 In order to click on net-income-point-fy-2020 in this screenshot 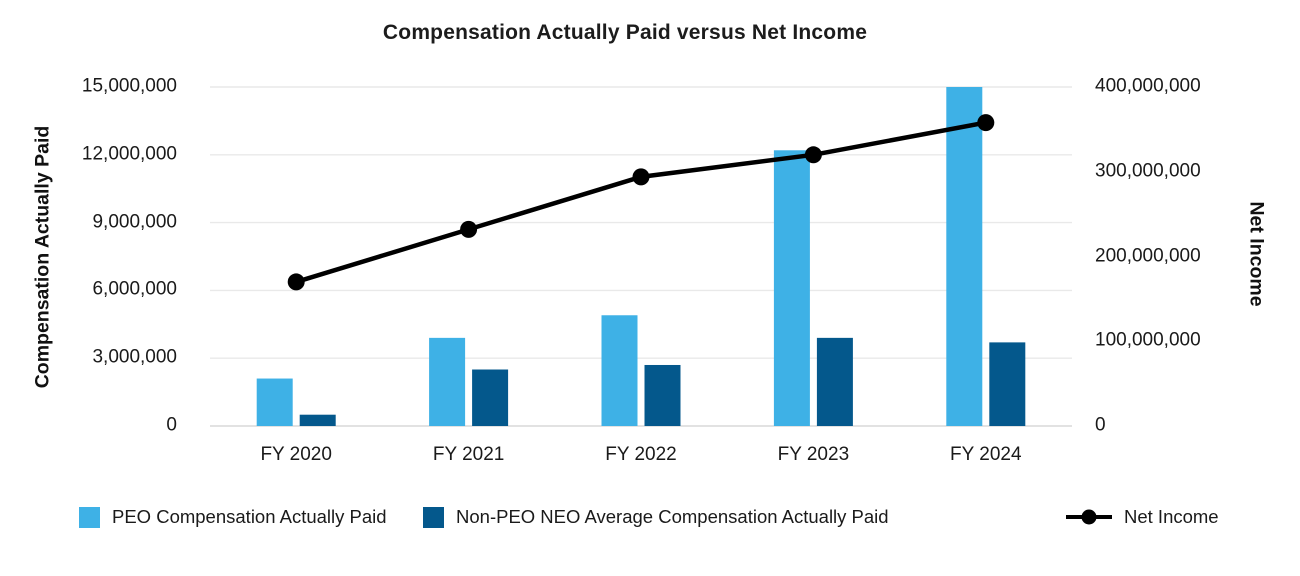, I will do `click(296, 282)`.